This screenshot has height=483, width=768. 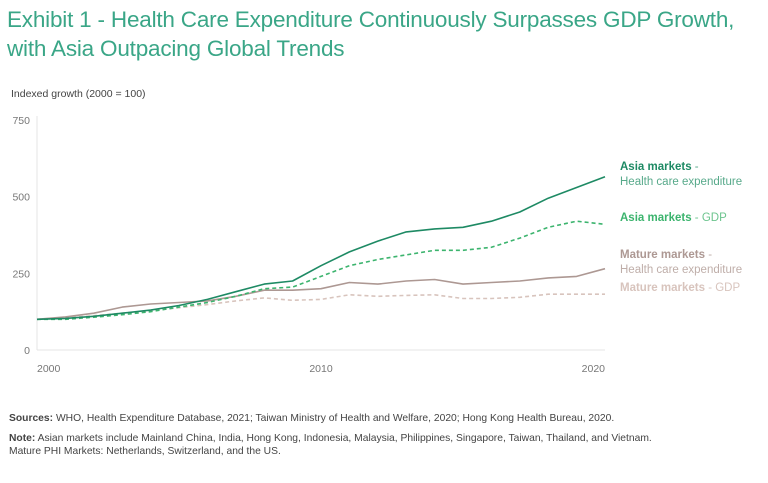 I want to click on y-tick-label: 0, so click(x=27, y=351).